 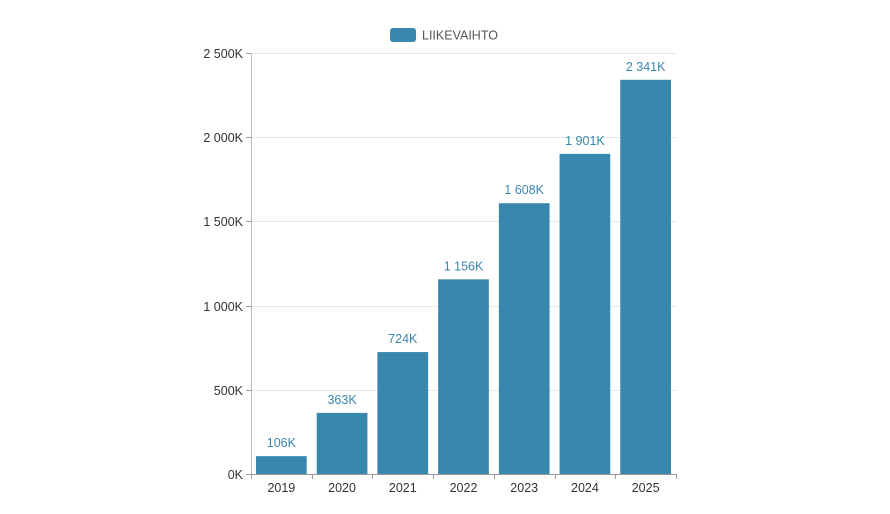 What do you see at coordinates (585, 141) in the screenshot?
I see `data-label: 1 901K` at bounding box center [585, 141].